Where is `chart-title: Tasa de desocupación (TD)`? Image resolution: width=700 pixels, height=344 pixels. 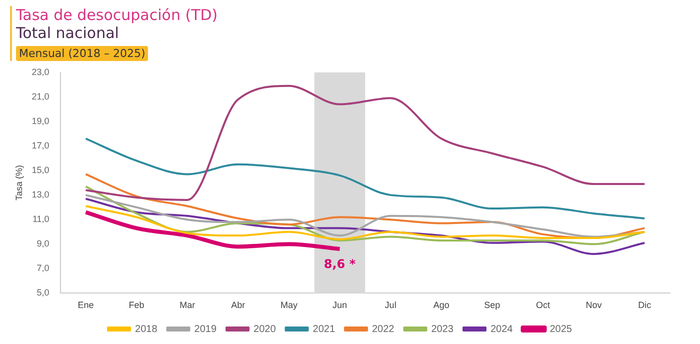
chart-title: Tasa de desocupación (TD) is located at coordinates (117, 15).